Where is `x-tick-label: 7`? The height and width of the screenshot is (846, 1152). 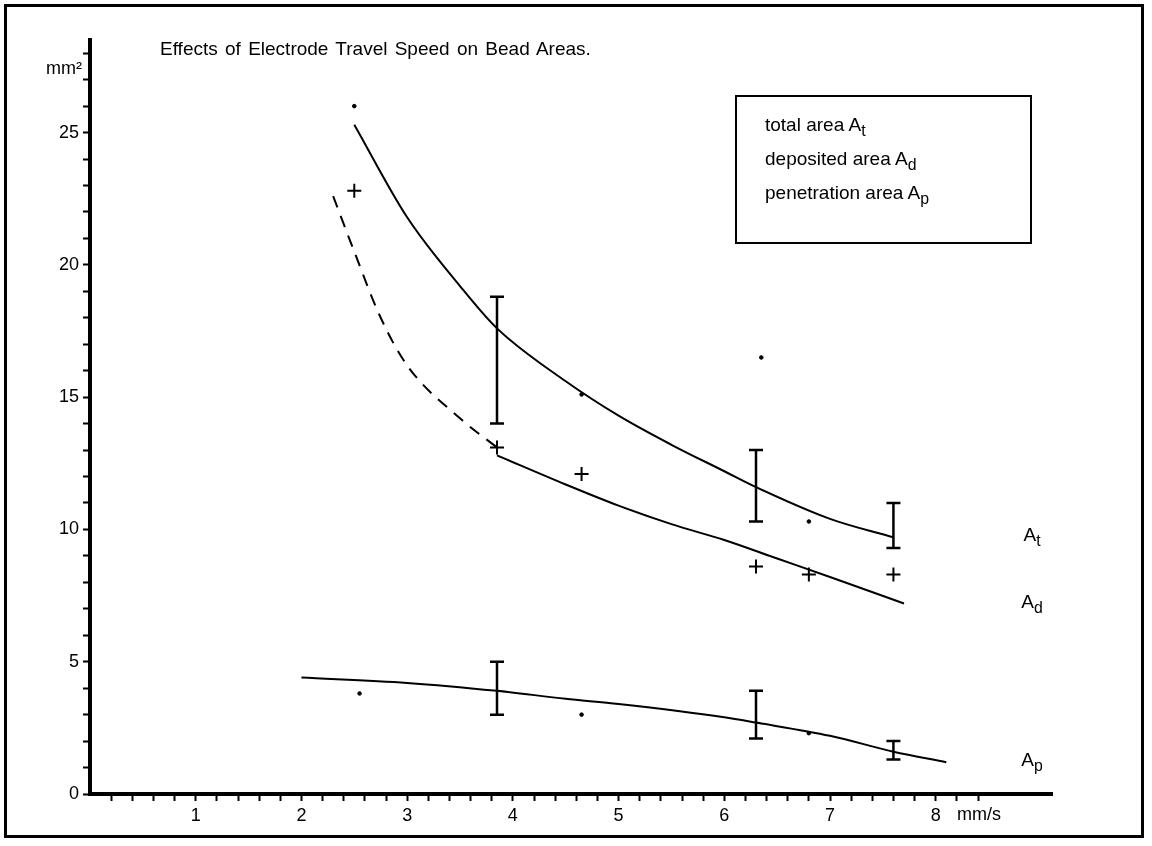 x-tick-label: 7 is located at coordinates (830, 814).